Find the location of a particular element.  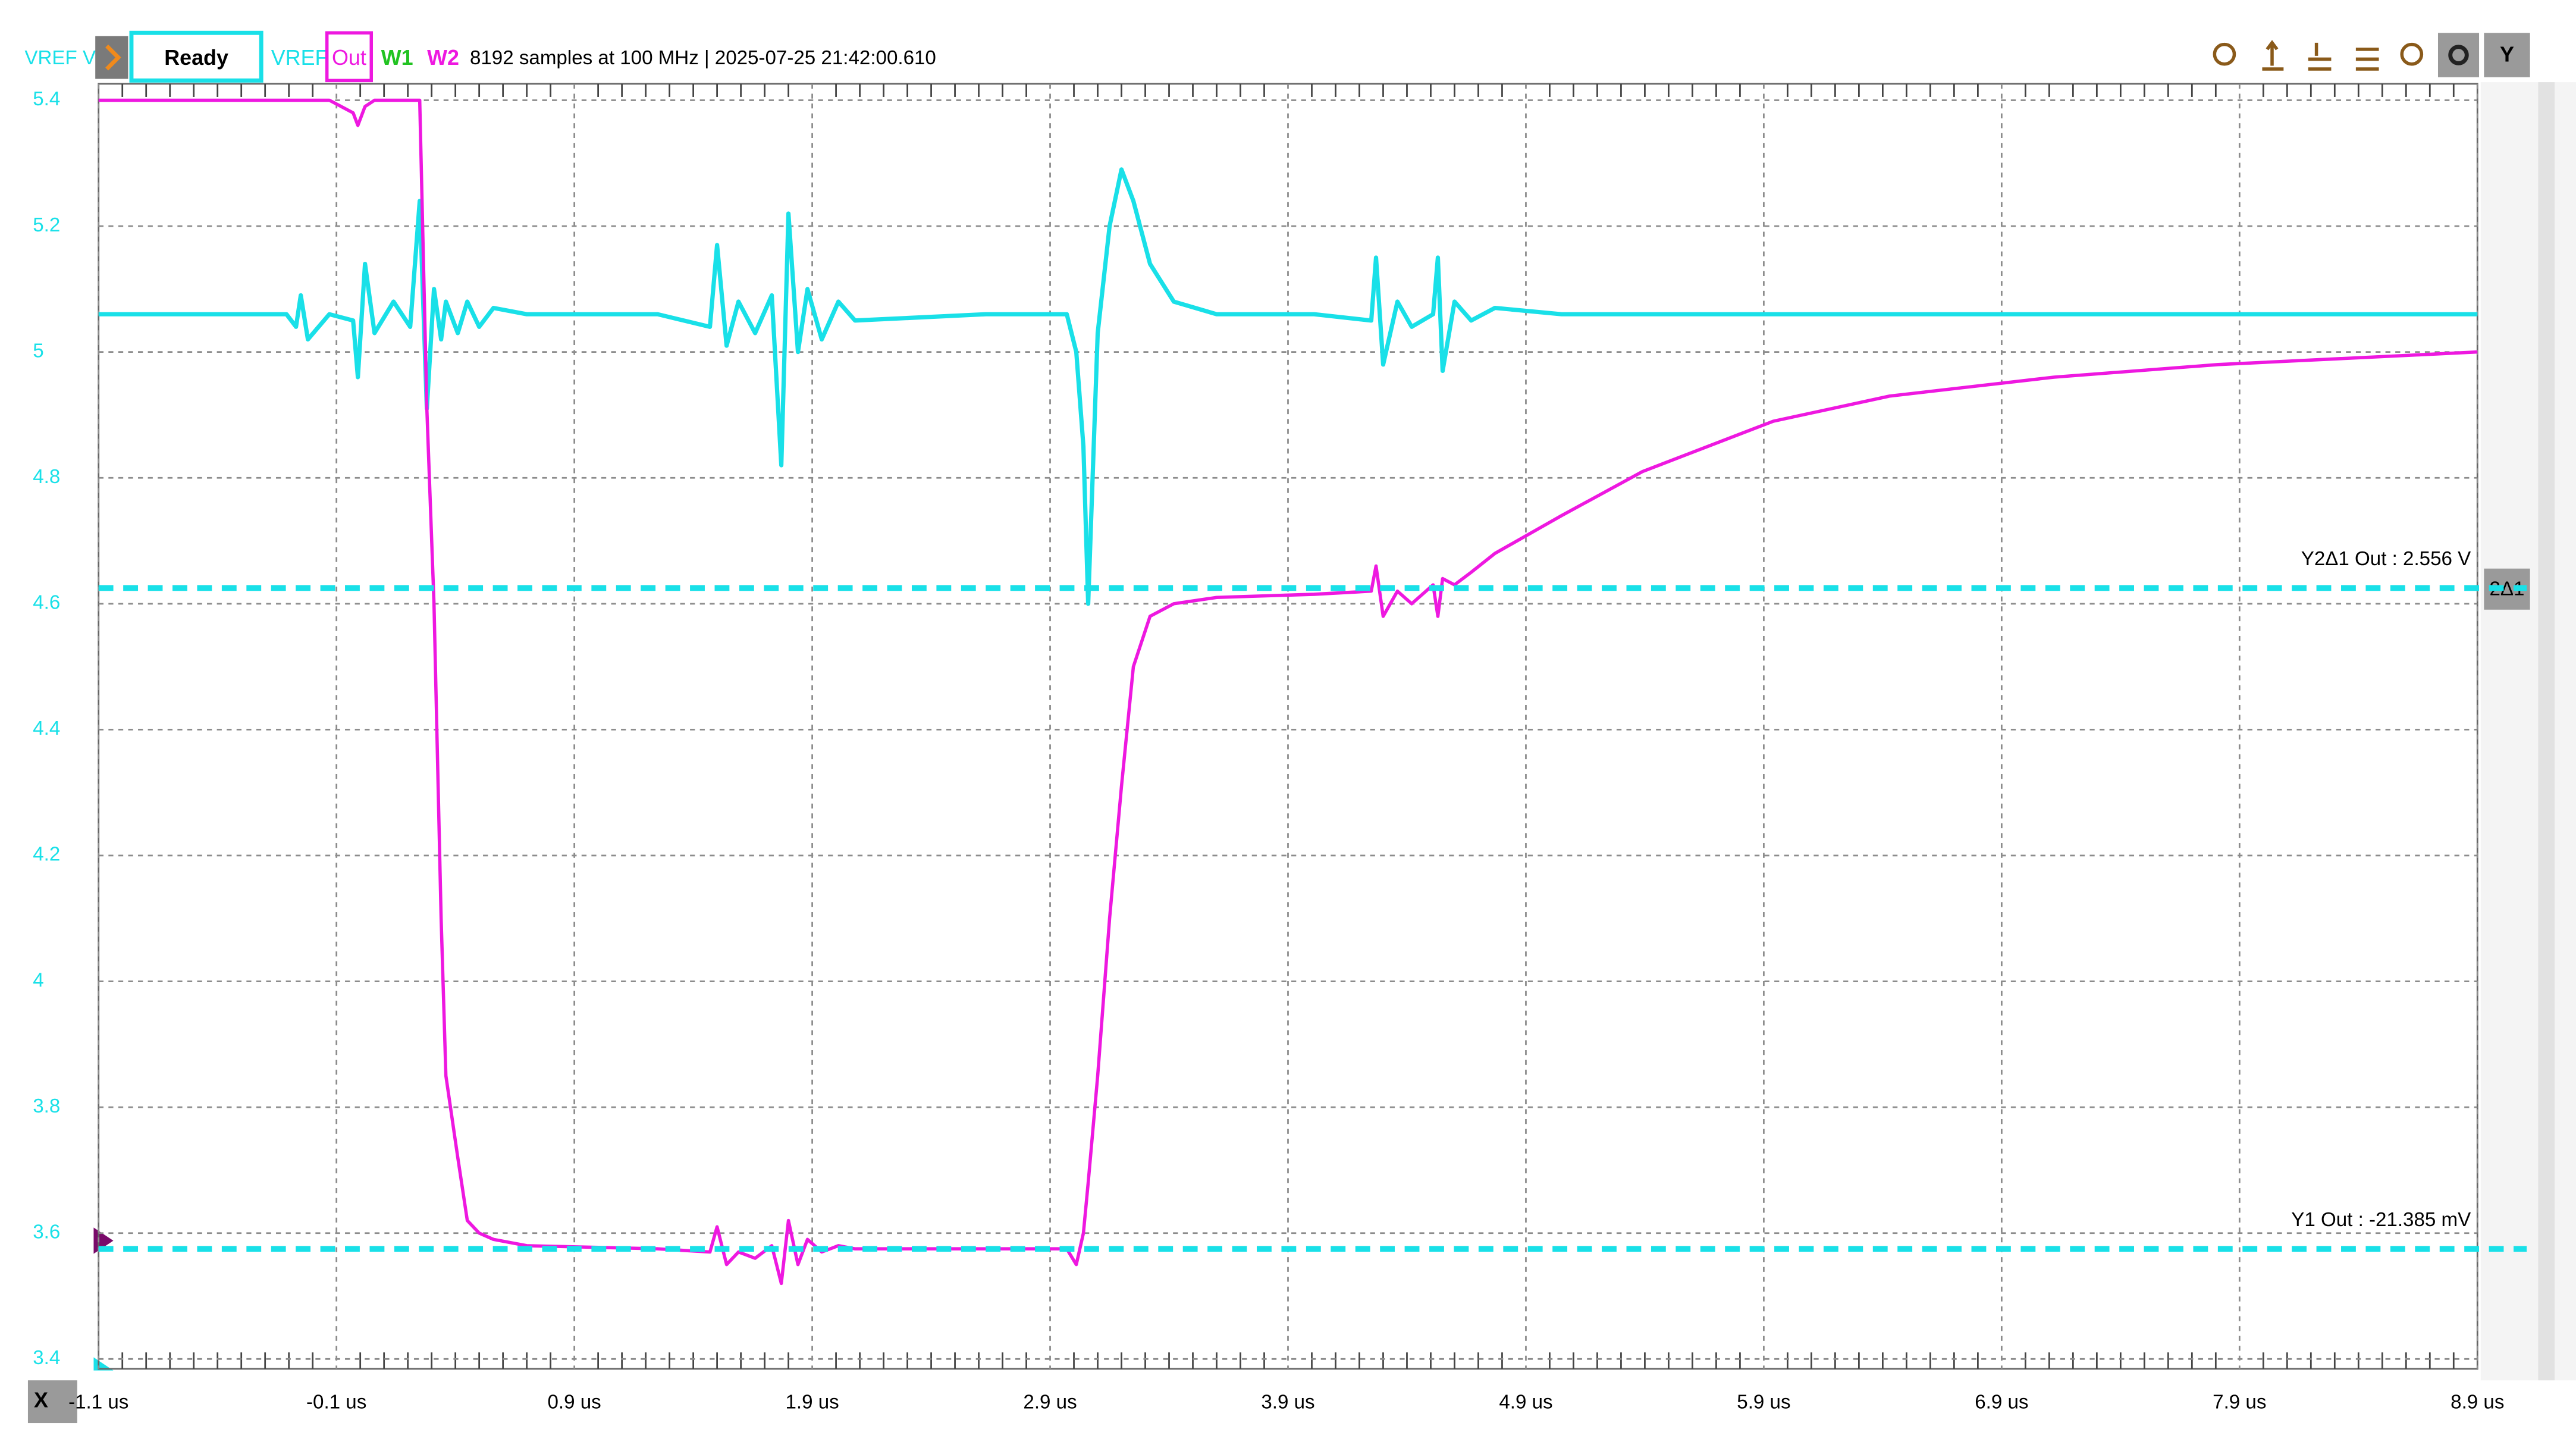

y-tick-label: 5.4 is located at coordinates (46, 99).